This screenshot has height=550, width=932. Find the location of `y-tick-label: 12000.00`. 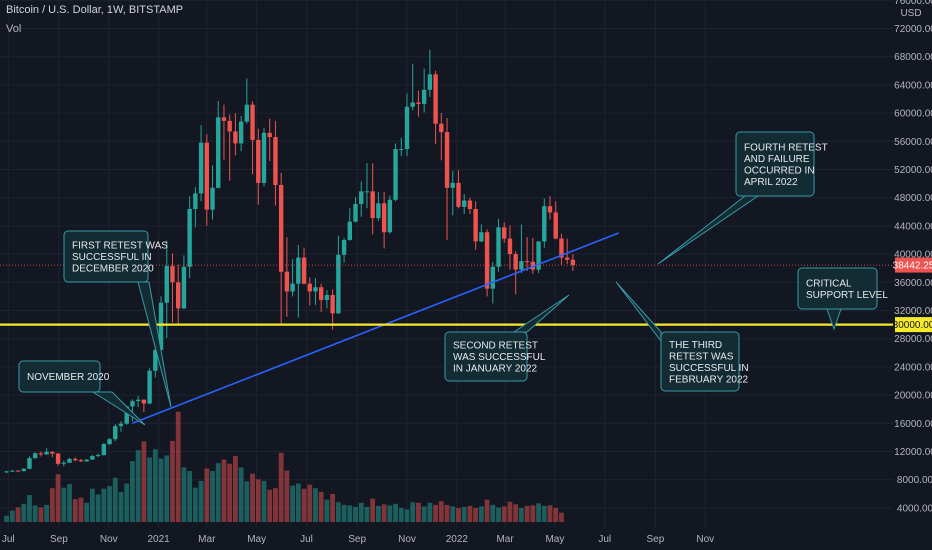

y-tick-label: 12000.00 is located at coordinates (913, 452).